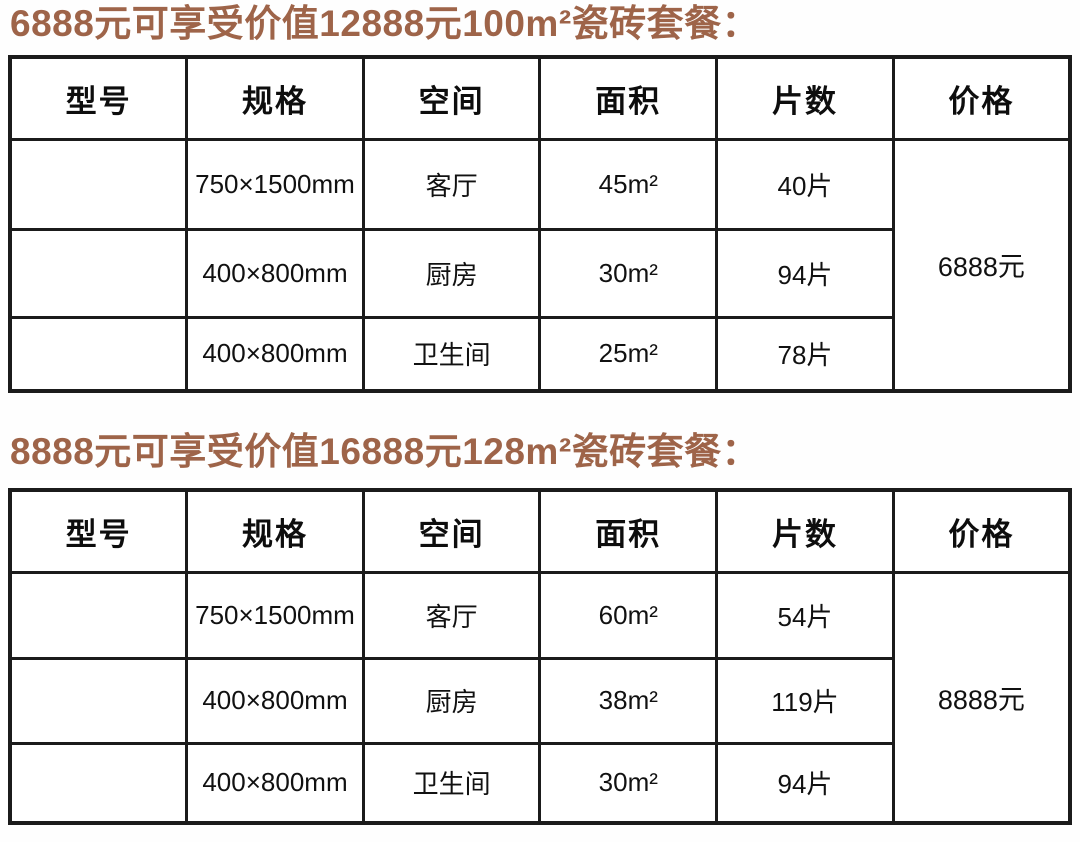 Image resolution: width=1080 pixels, height=842 pixels. I want to click on cell-price-merged: 8888元, so click(981, 697).